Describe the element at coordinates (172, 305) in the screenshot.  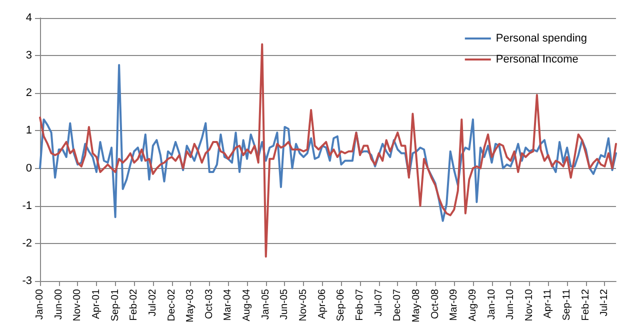
I see `x-tick-label: Dec-02` at that location.